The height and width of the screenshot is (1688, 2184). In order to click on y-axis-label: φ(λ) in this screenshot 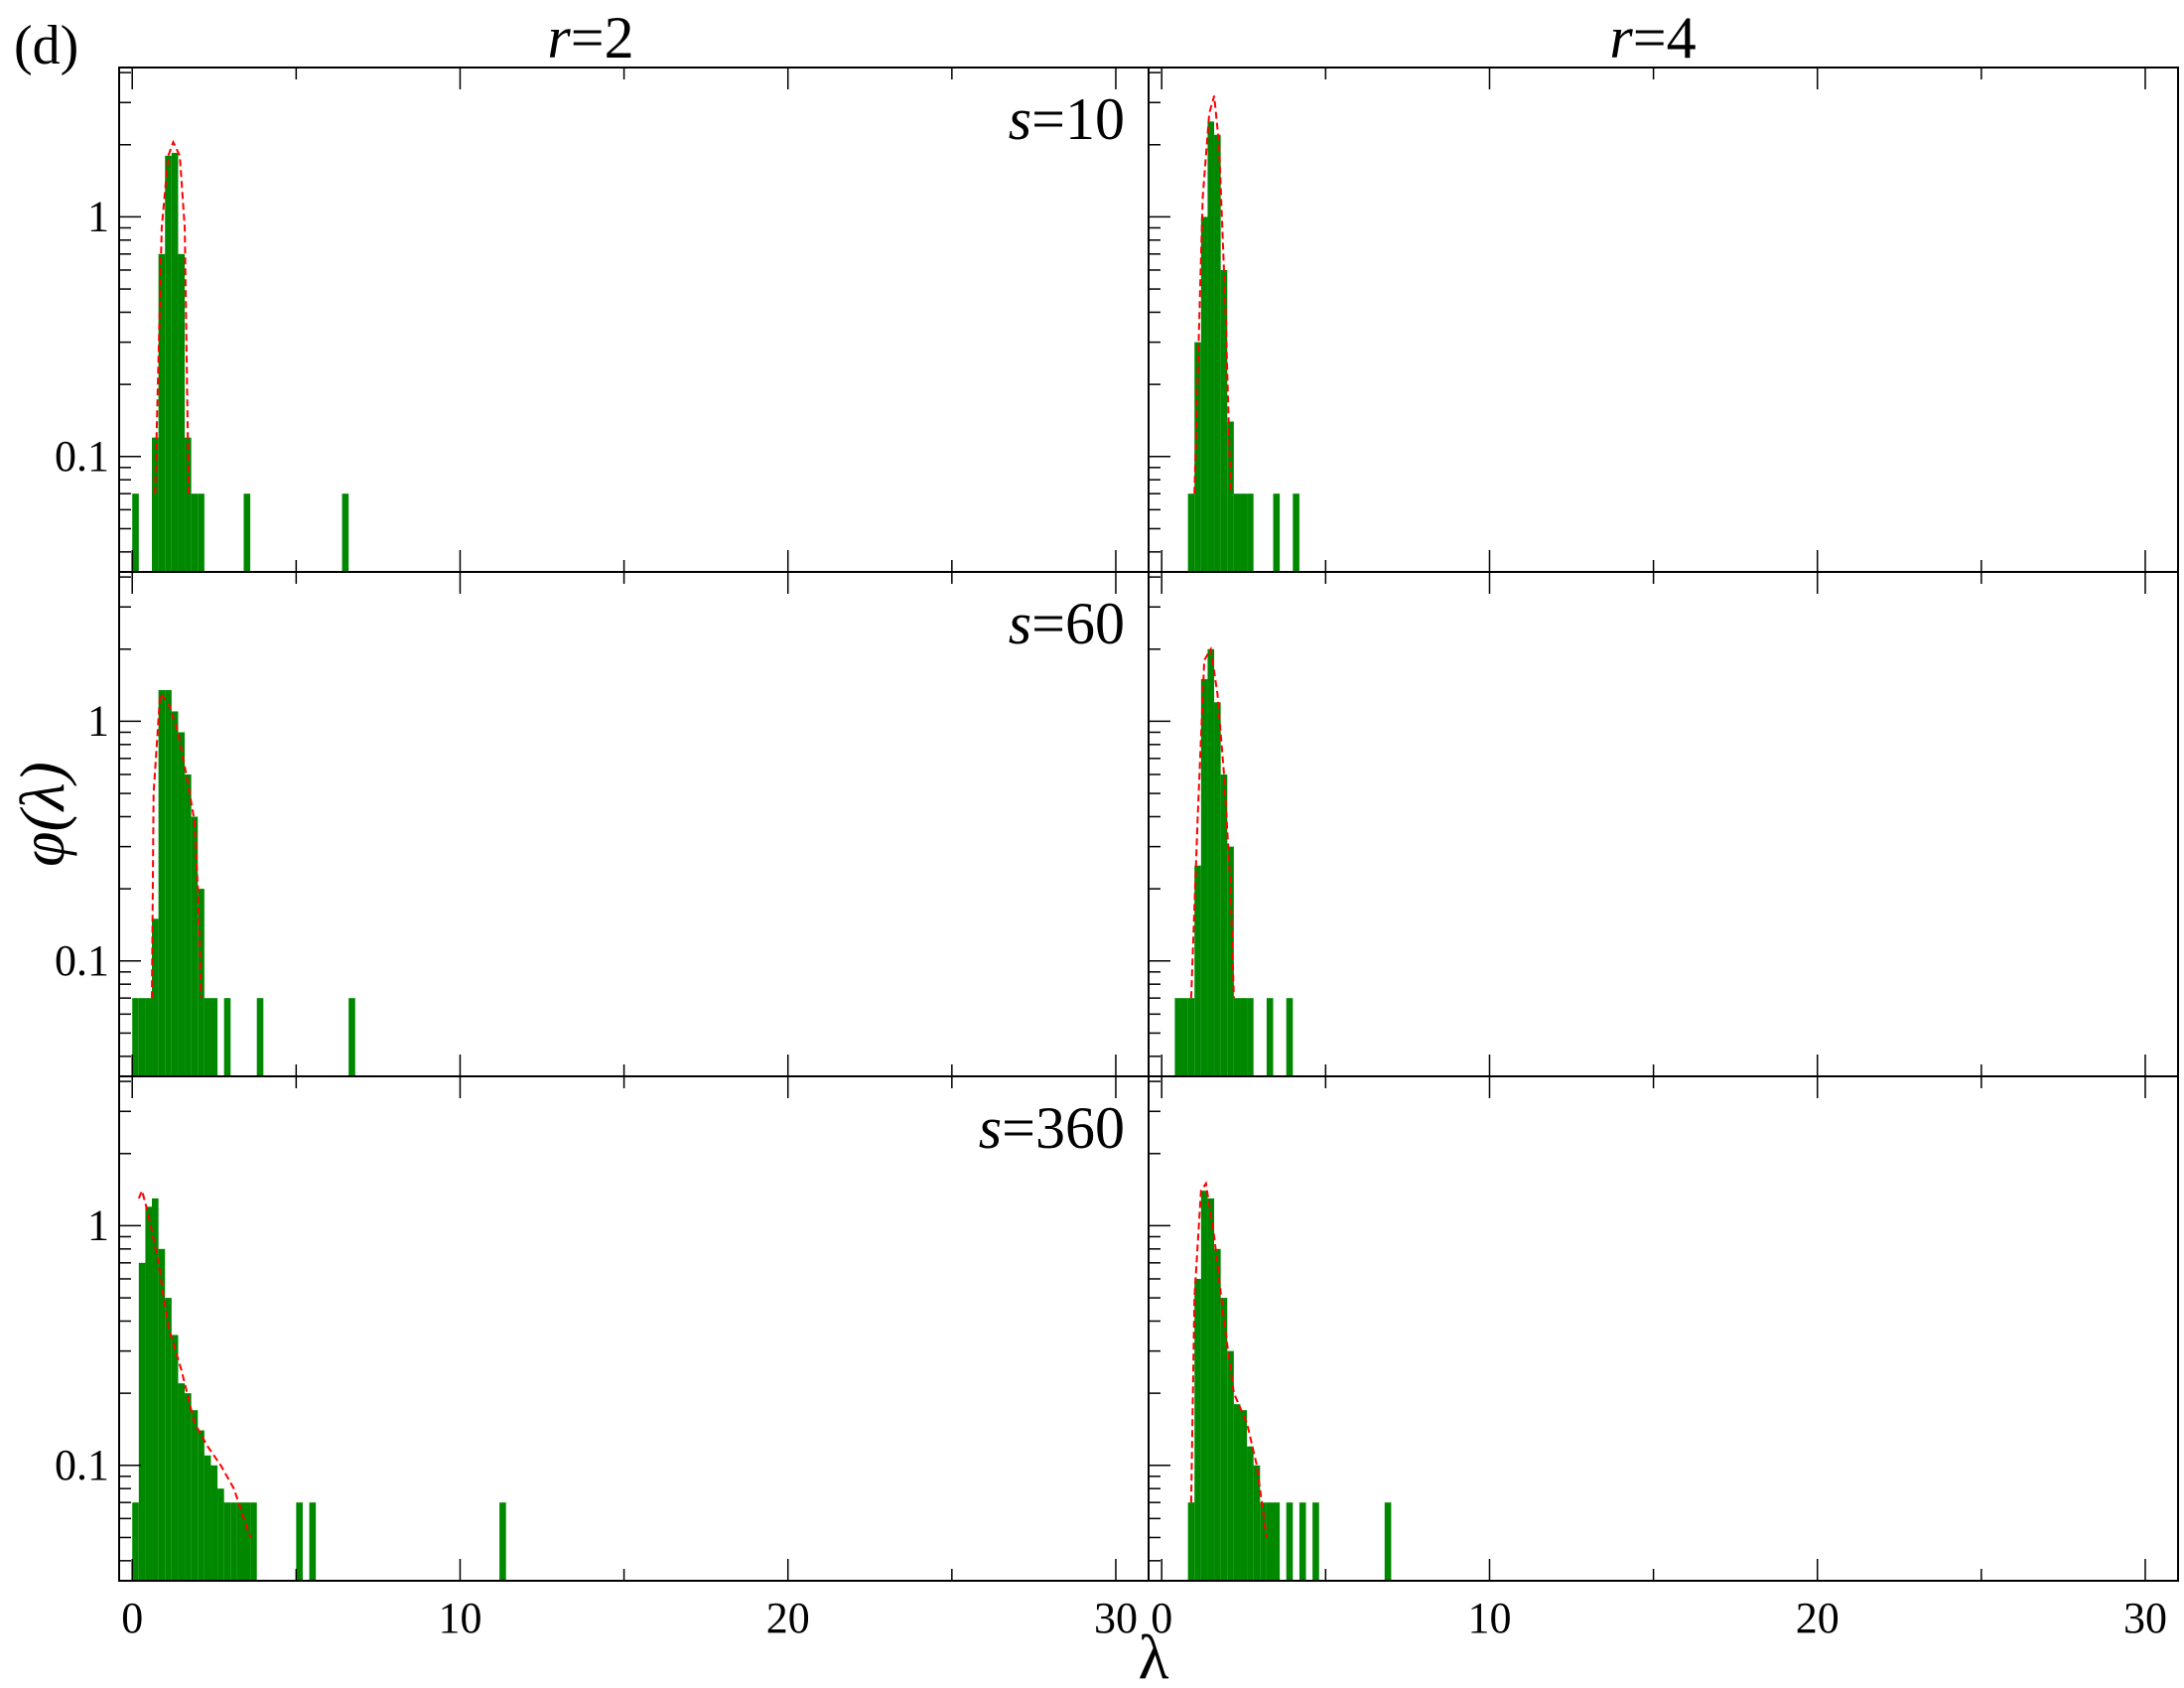, I will do `click(42, 814)`.